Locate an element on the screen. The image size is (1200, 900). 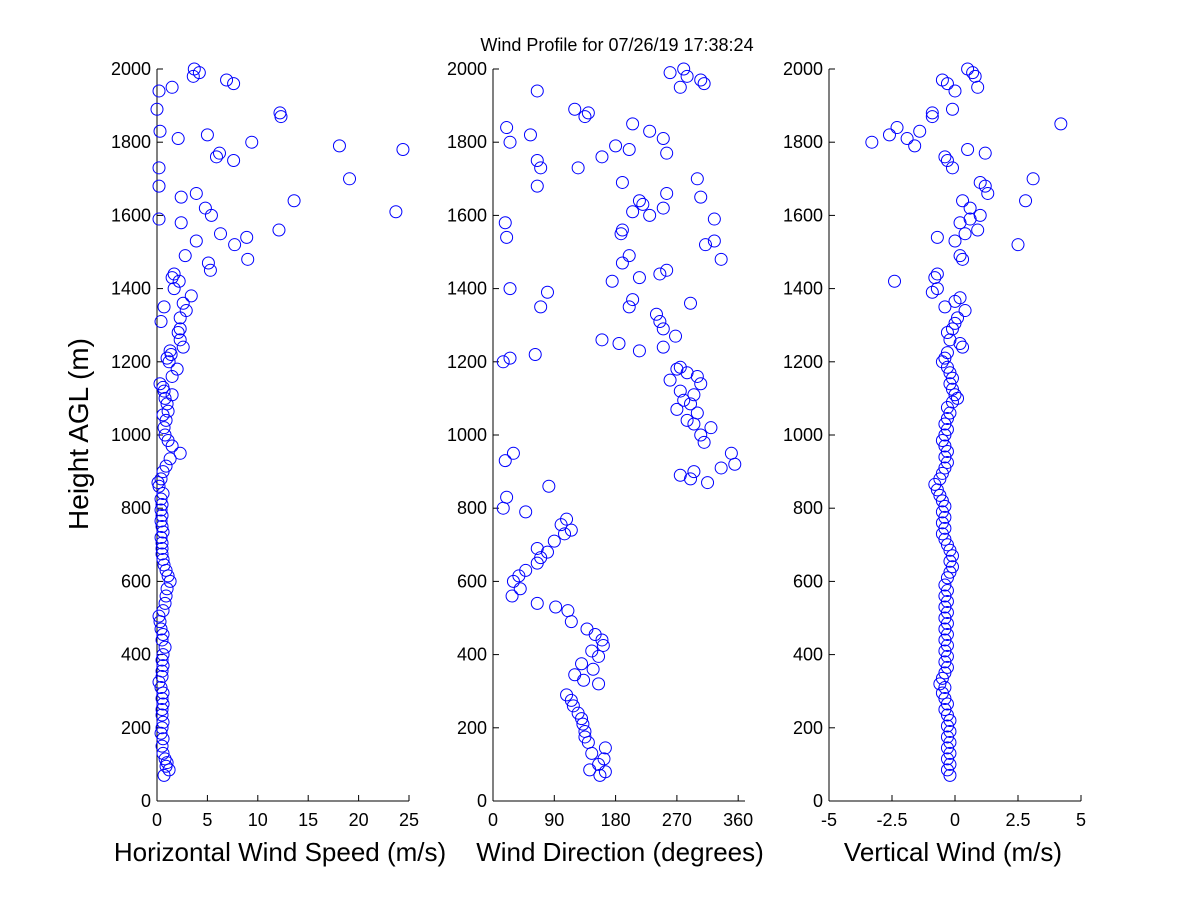
y-tick-label: 1400 is located at coordinates (131, 289).